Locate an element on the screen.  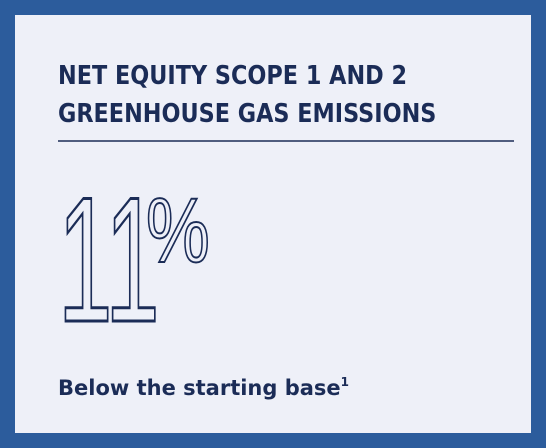
stat-number: 11 is located at coordinates (109, 260).